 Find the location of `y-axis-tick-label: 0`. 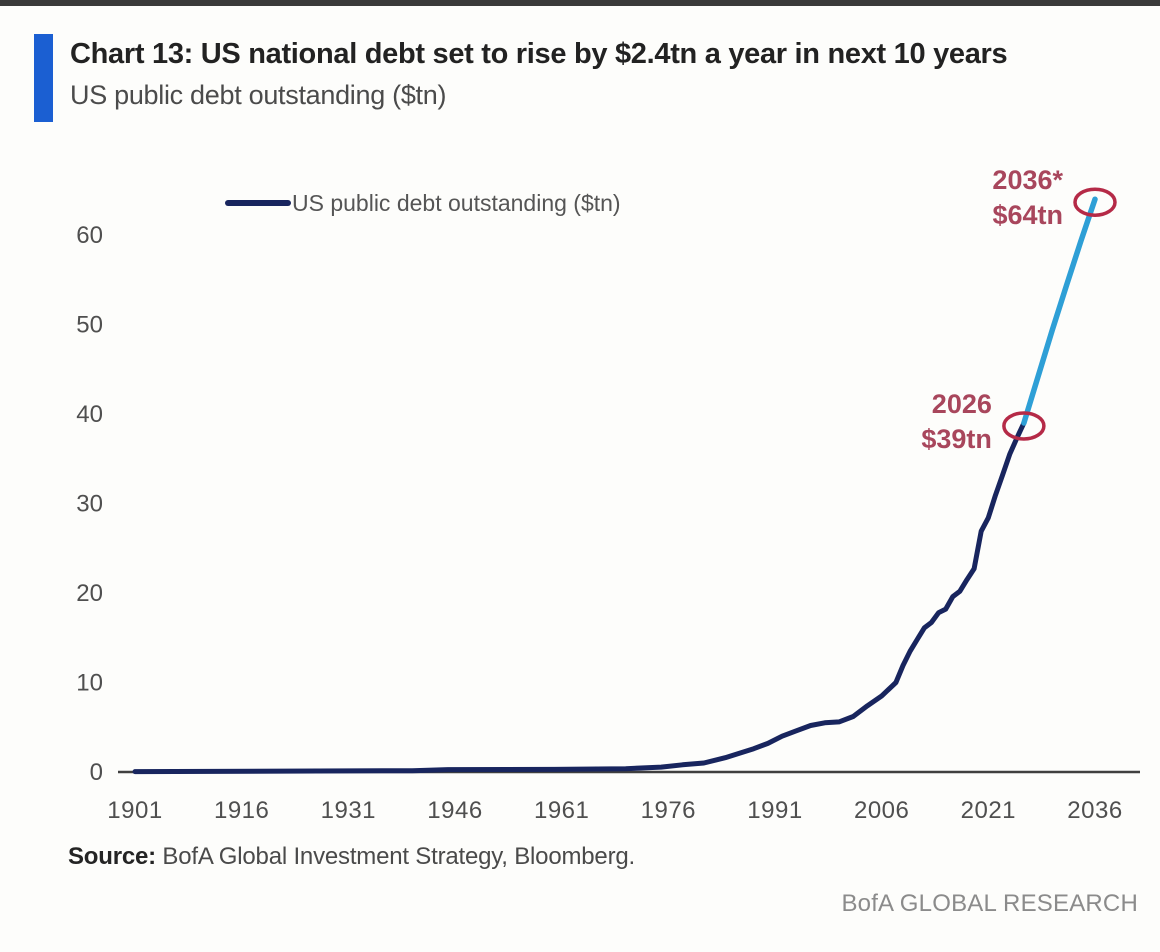

y-axis-tick-label: 0 is located at coordinates (96, 772).